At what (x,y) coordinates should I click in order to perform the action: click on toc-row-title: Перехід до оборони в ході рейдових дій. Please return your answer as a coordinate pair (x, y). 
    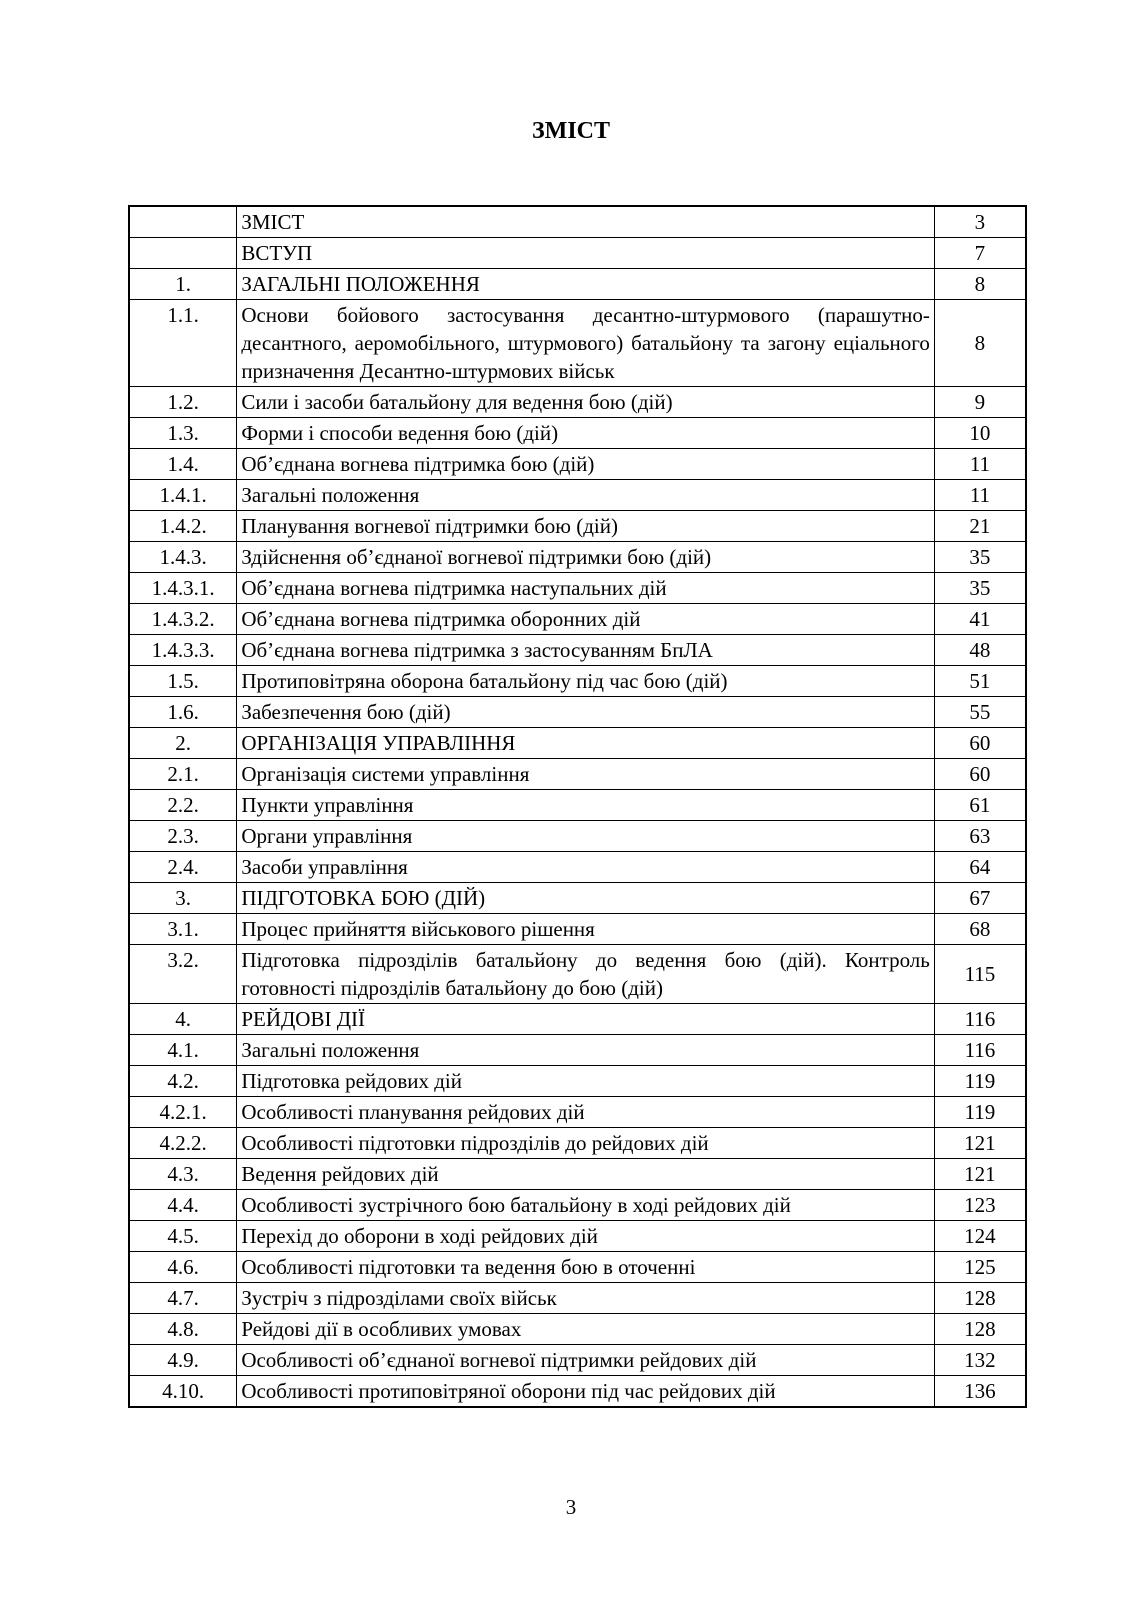
    Looking at the image, I should click on (585, 1236).